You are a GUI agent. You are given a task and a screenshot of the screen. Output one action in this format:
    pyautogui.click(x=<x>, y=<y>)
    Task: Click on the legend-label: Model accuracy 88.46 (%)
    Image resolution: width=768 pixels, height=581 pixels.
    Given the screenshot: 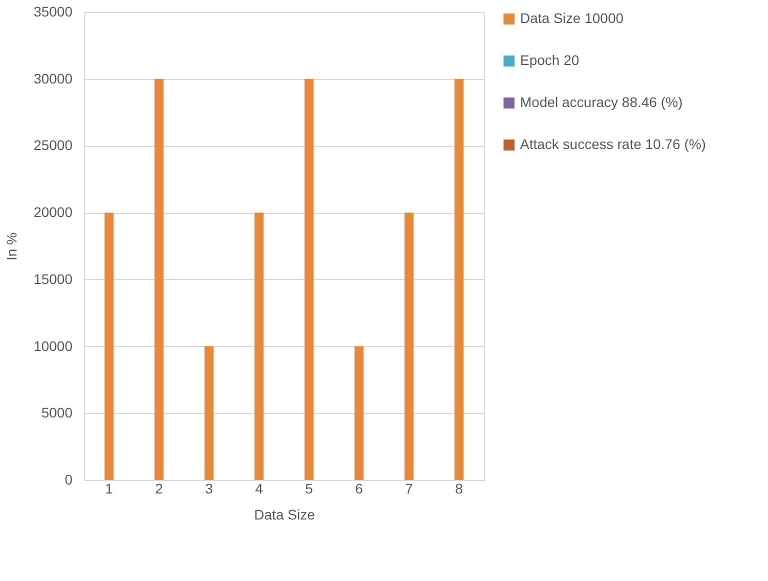 What is the action you would take?
    pyautogui.click(x=601, y=102)
    